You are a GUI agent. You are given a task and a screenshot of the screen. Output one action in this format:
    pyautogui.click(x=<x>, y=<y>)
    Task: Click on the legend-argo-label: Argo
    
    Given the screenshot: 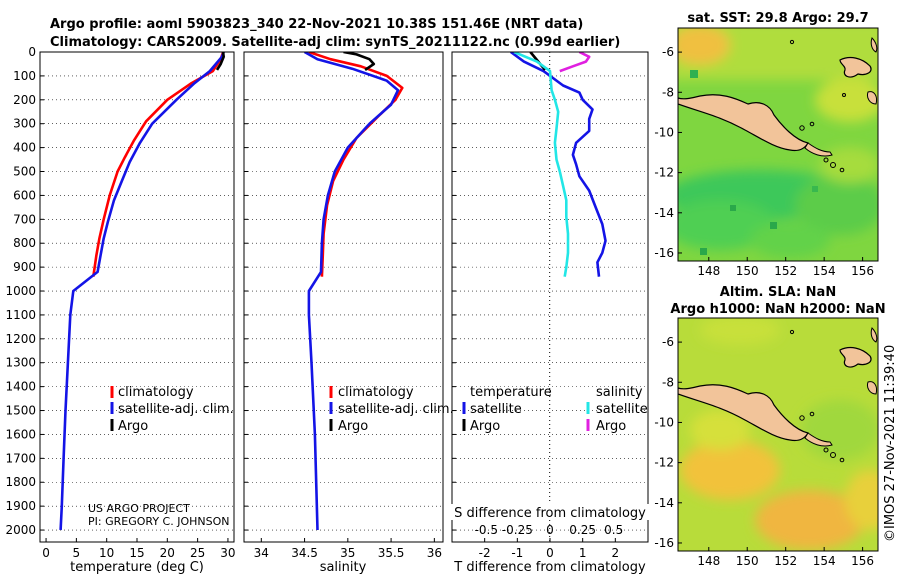 What is the action you would take?
    pyautogui.click(x=133, y=426)
    